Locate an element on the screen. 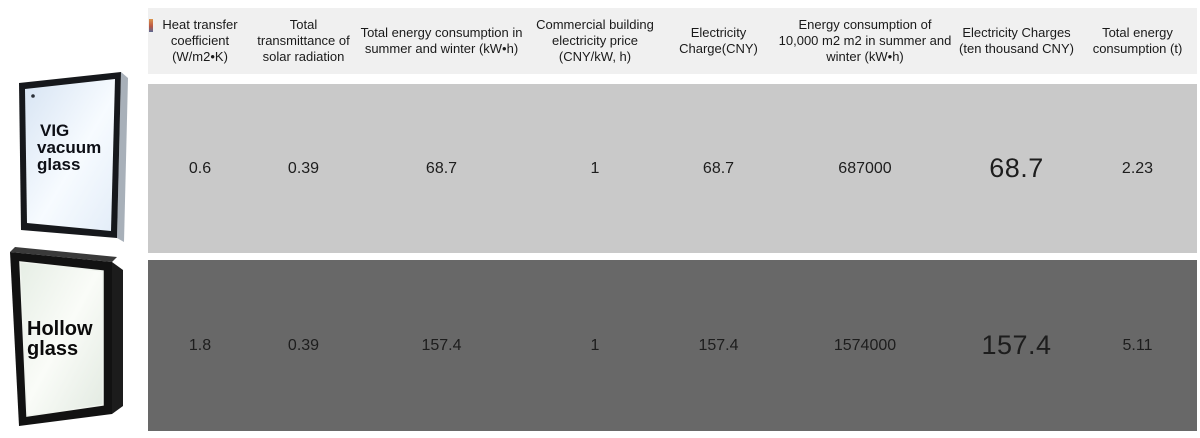  vig-transmittance-value: 0.39 is located at coordinates (303, 168).